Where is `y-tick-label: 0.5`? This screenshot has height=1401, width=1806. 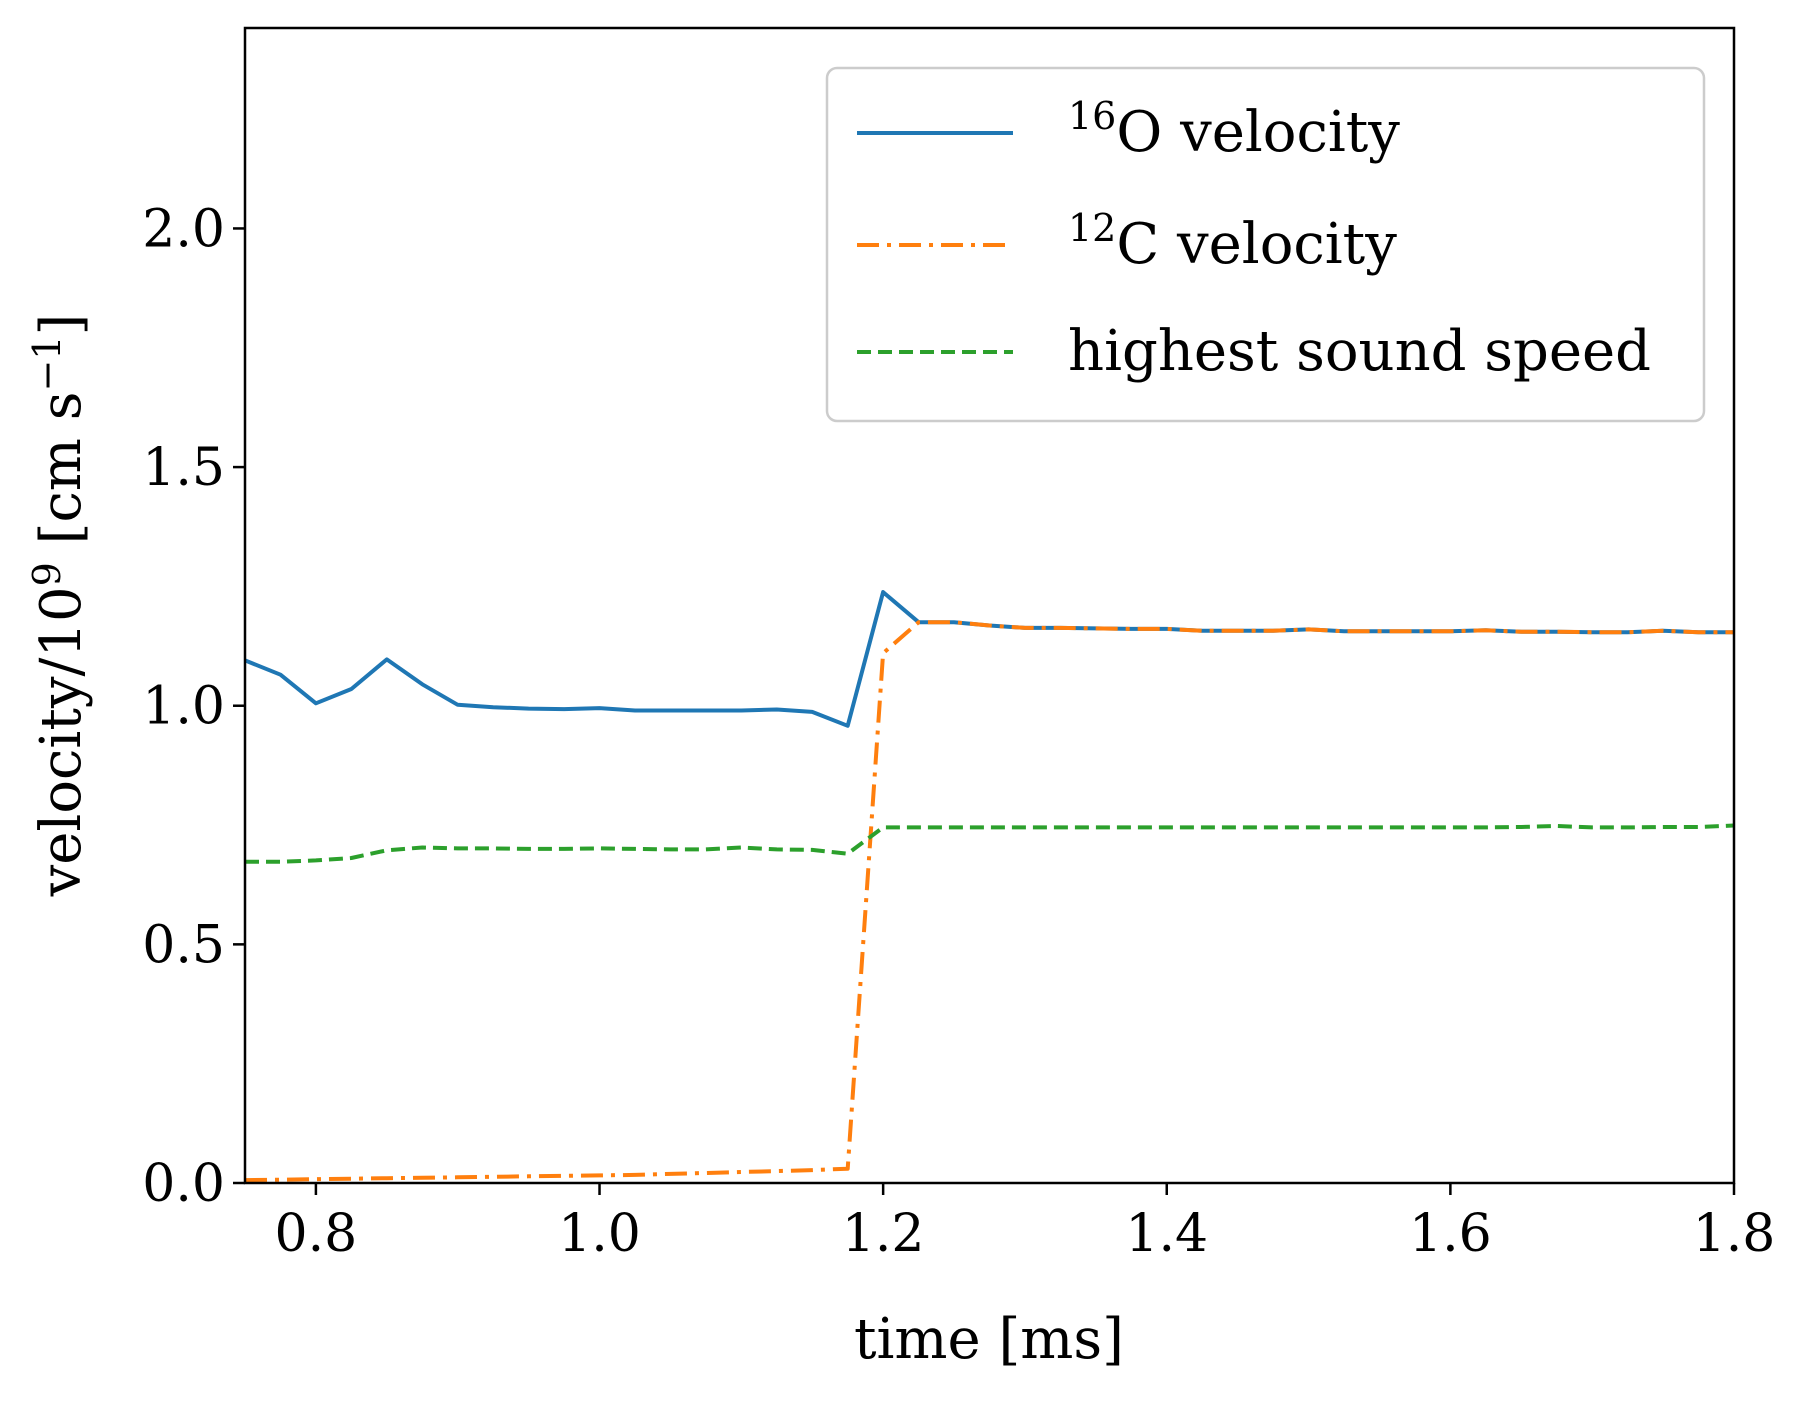 y-tick-label: 0.5 is located at coordinates (183, 945).